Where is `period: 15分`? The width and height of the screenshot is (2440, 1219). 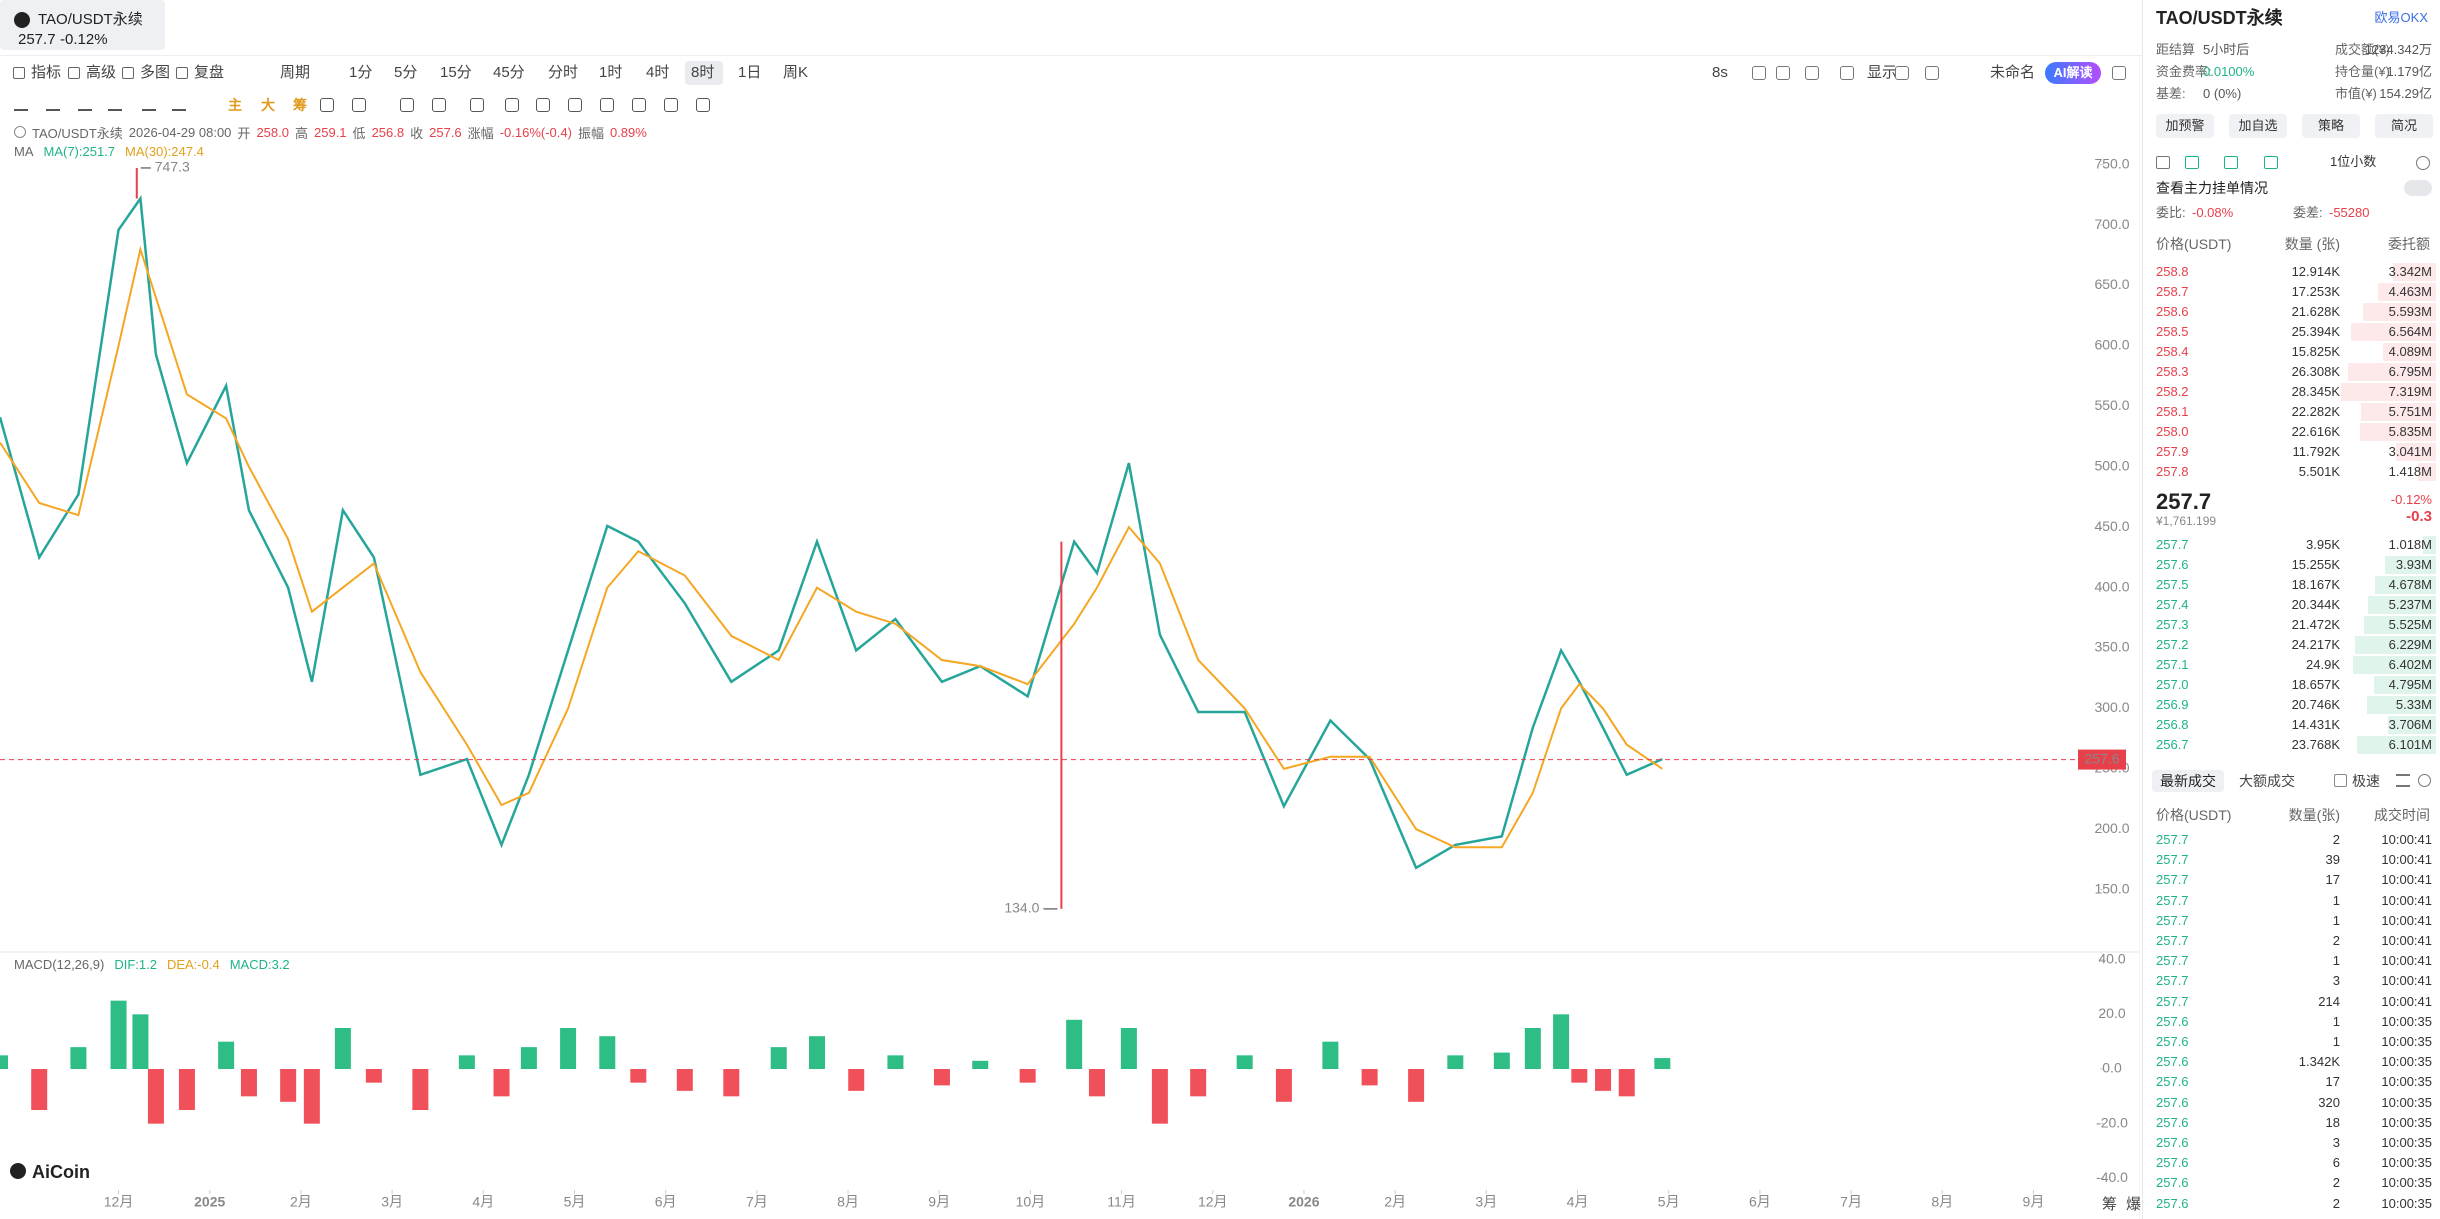 period: 15分 is located at coordinates (456, 72).